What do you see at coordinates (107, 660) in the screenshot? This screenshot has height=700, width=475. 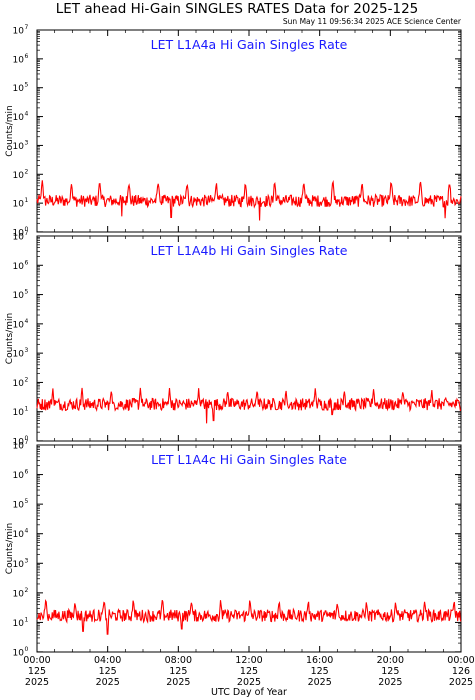 I see `x-tick-time: 04:00` at bounding box center [107, 660].